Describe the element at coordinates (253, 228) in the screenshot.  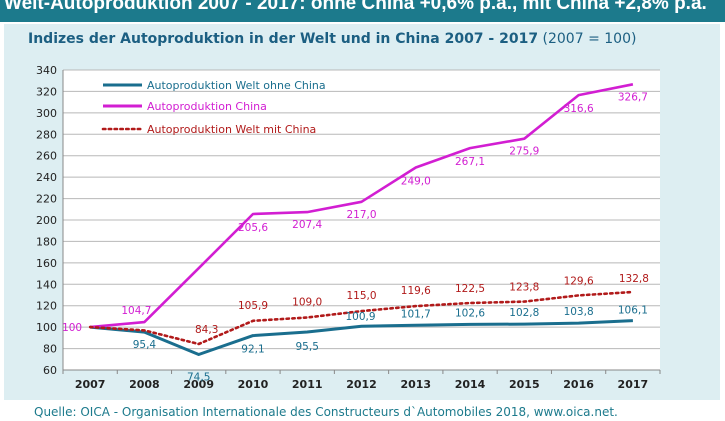
I see `data-label: 205,6` at that location.